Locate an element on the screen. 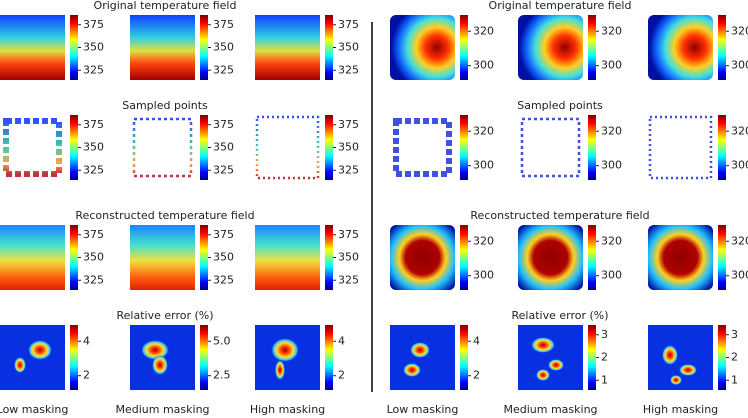 The height and width of the screenshot is (418, 748). colorbar-tick-label: 2.5 is located at coordinates (222, 375).